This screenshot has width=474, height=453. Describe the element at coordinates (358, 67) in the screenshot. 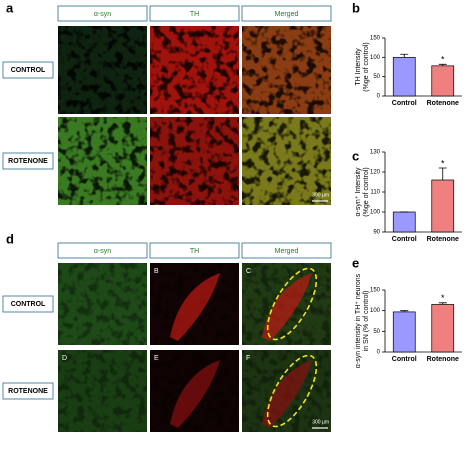

I see `y-axis-label: TH Intensity` at that location.